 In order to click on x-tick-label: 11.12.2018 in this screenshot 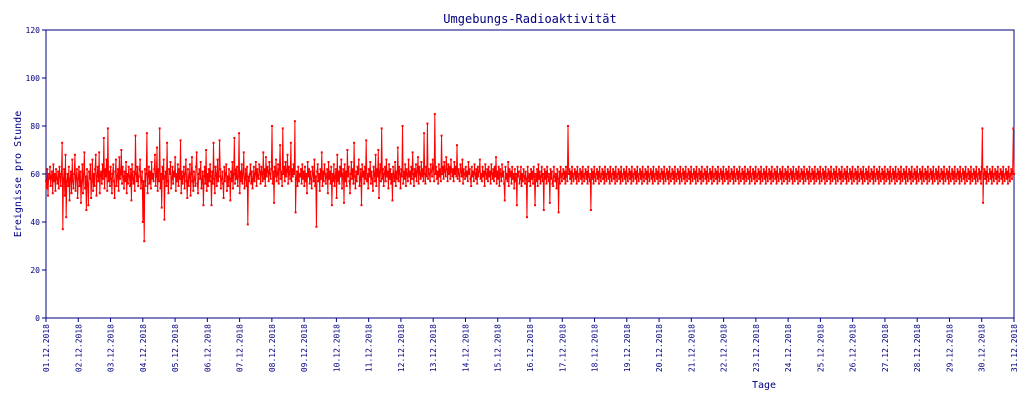, I will do `click(369, 348)`.